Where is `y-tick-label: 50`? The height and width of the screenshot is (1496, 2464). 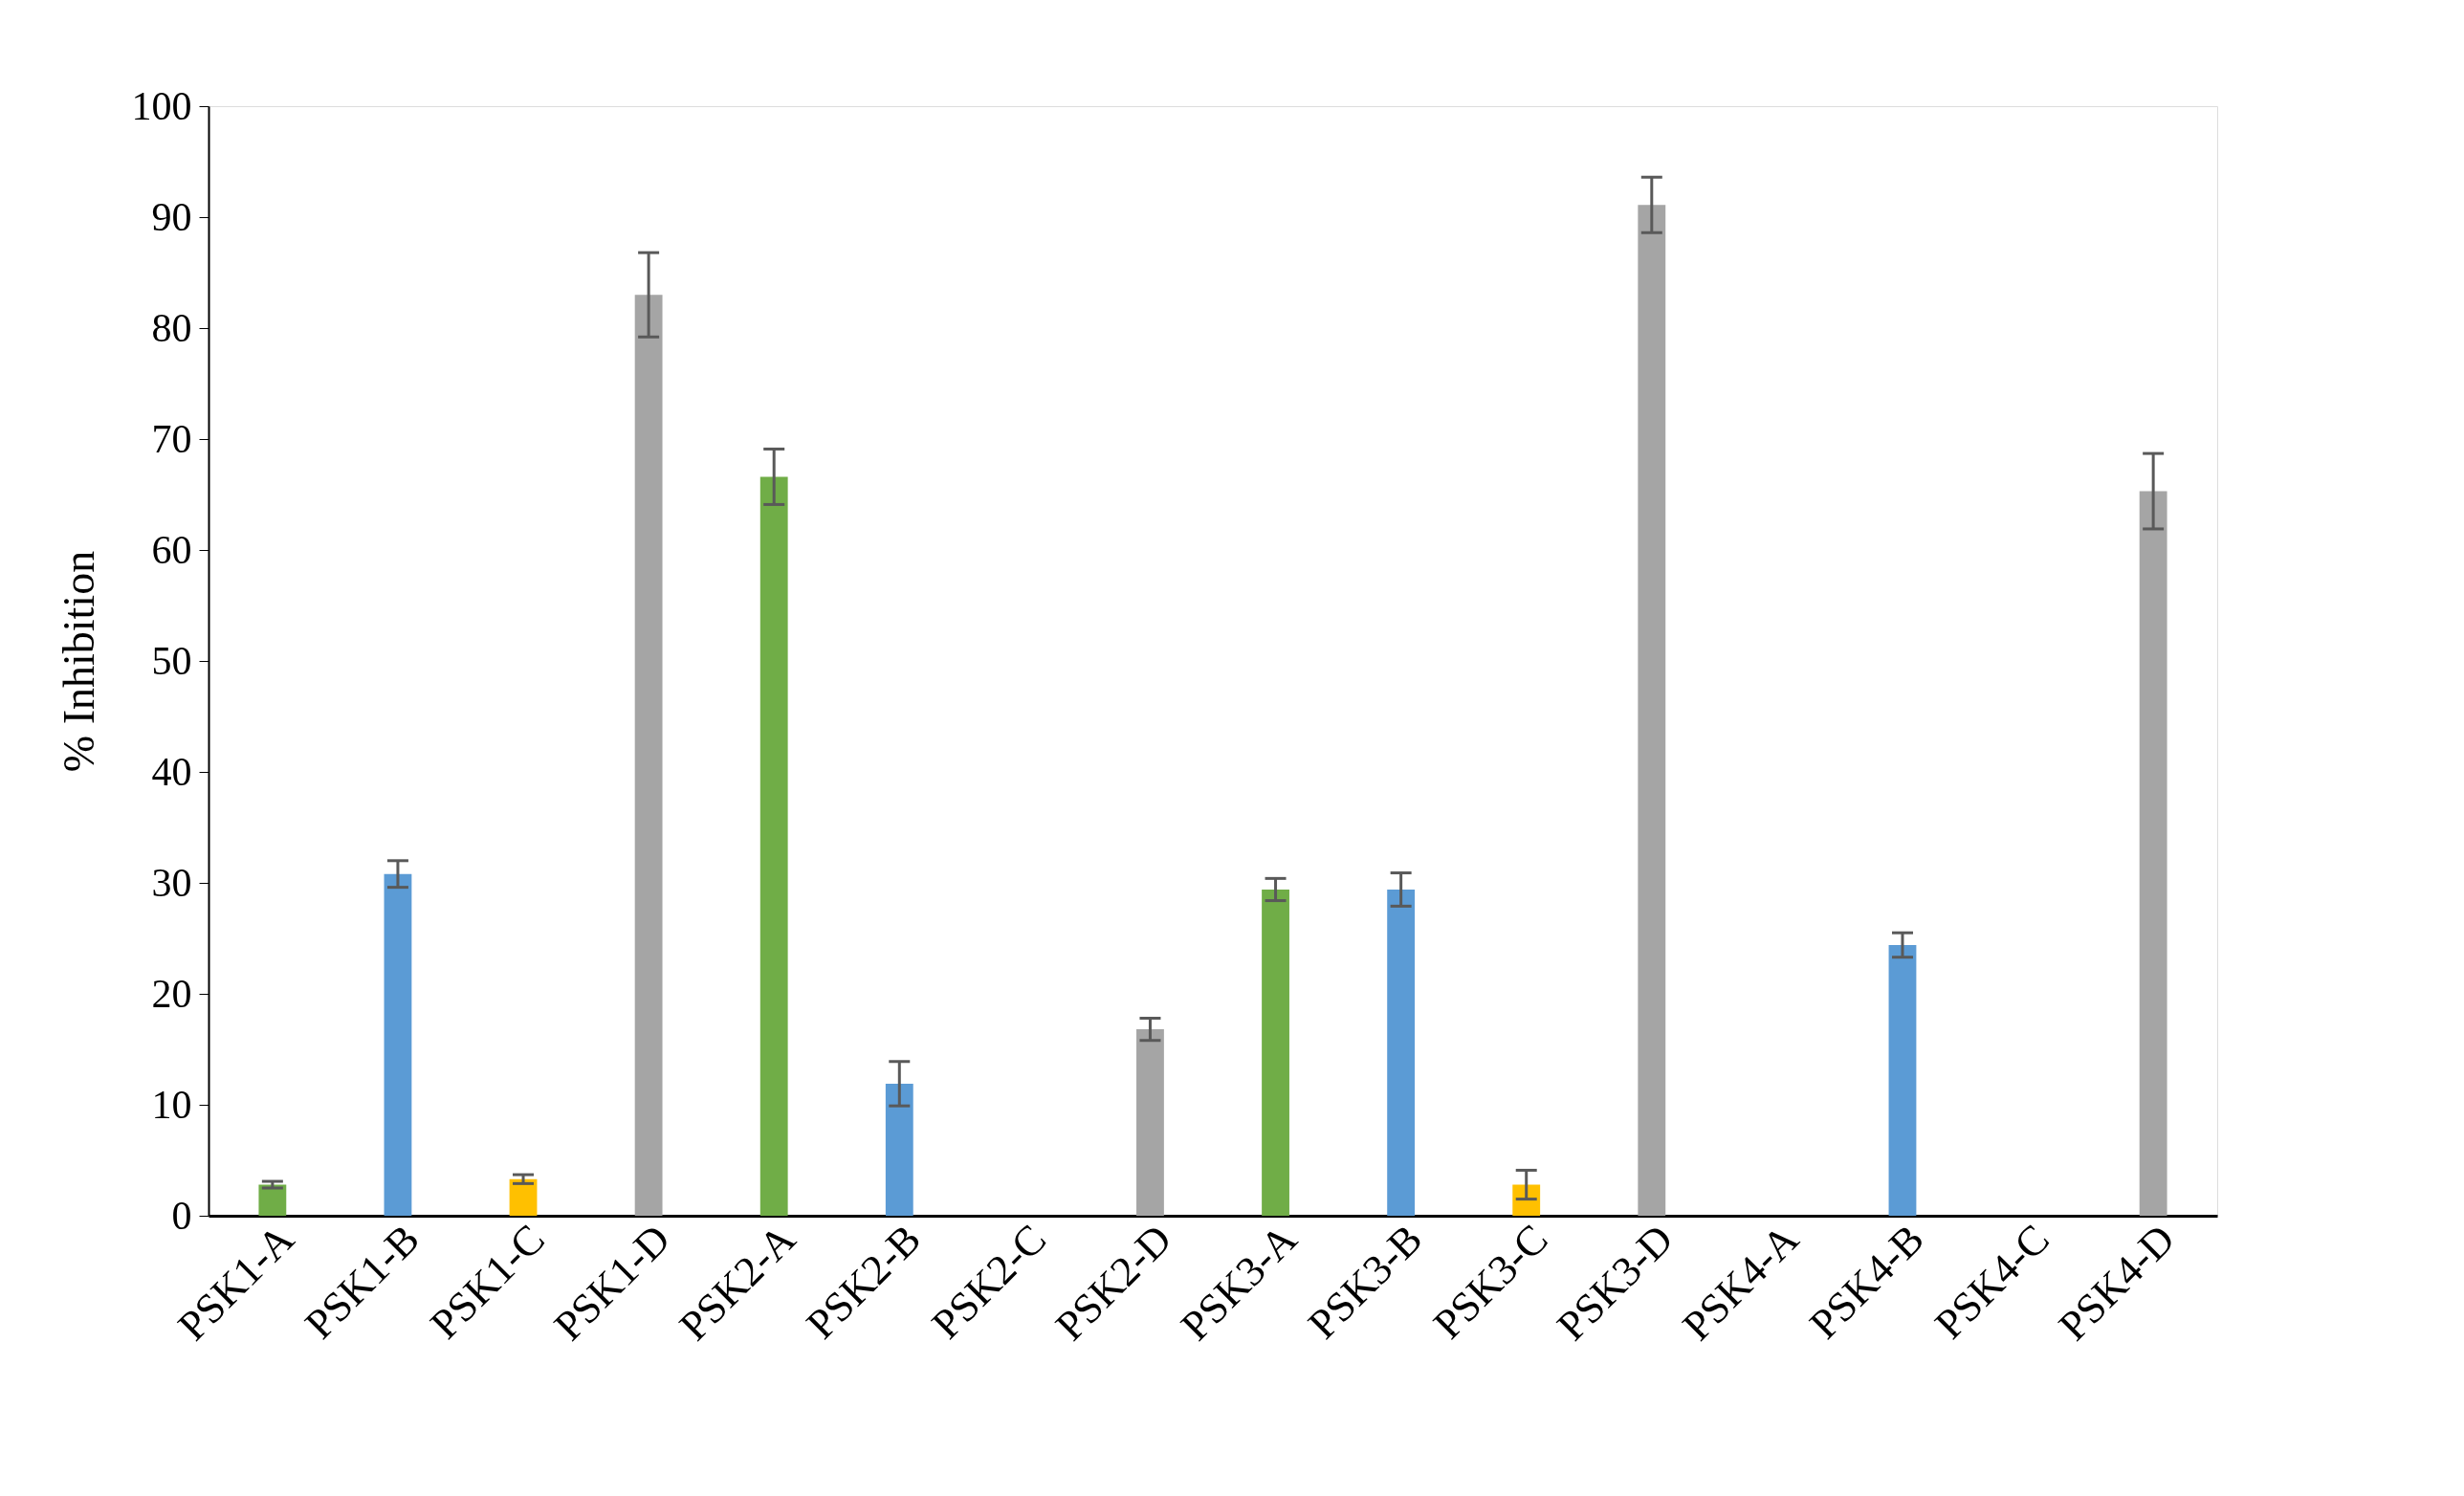
y-tick-label: 50 is located at coordinates (171, 660).